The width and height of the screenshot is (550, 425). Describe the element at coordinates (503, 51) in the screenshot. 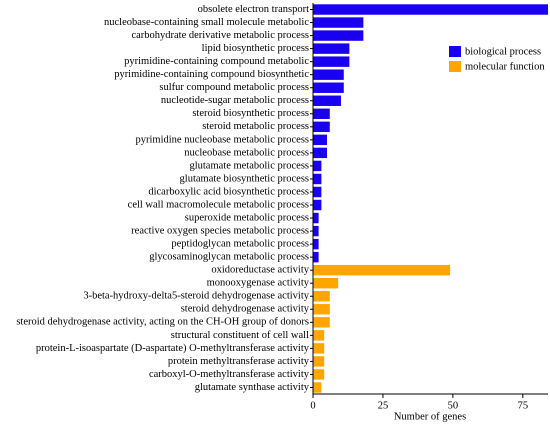

I see `legend-label: biological process` at that location.